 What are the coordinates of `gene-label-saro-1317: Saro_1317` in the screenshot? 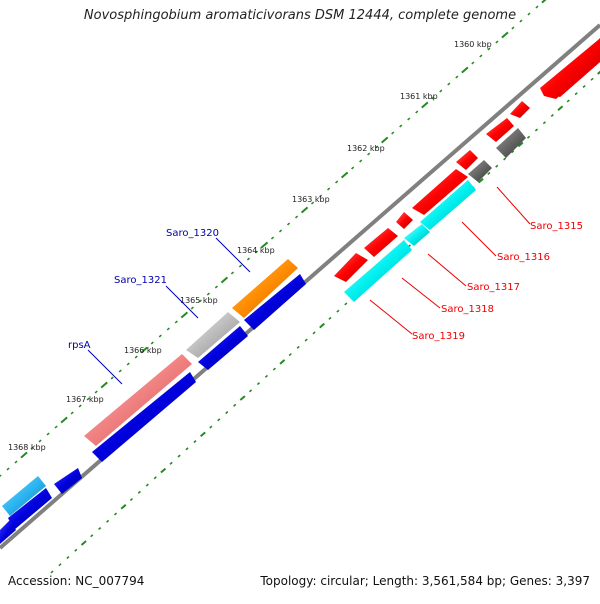 It's located at (493, 287).